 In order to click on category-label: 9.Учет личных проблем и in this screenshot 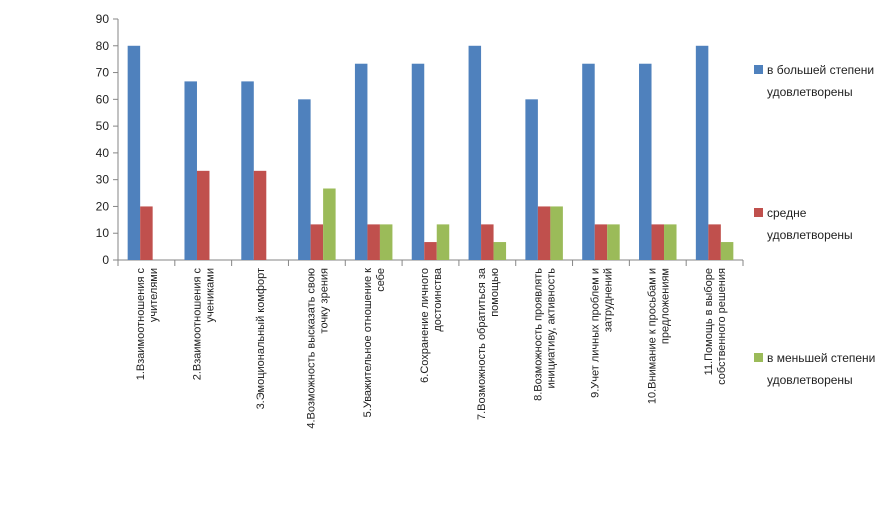, I will do `click(595, 333)`.